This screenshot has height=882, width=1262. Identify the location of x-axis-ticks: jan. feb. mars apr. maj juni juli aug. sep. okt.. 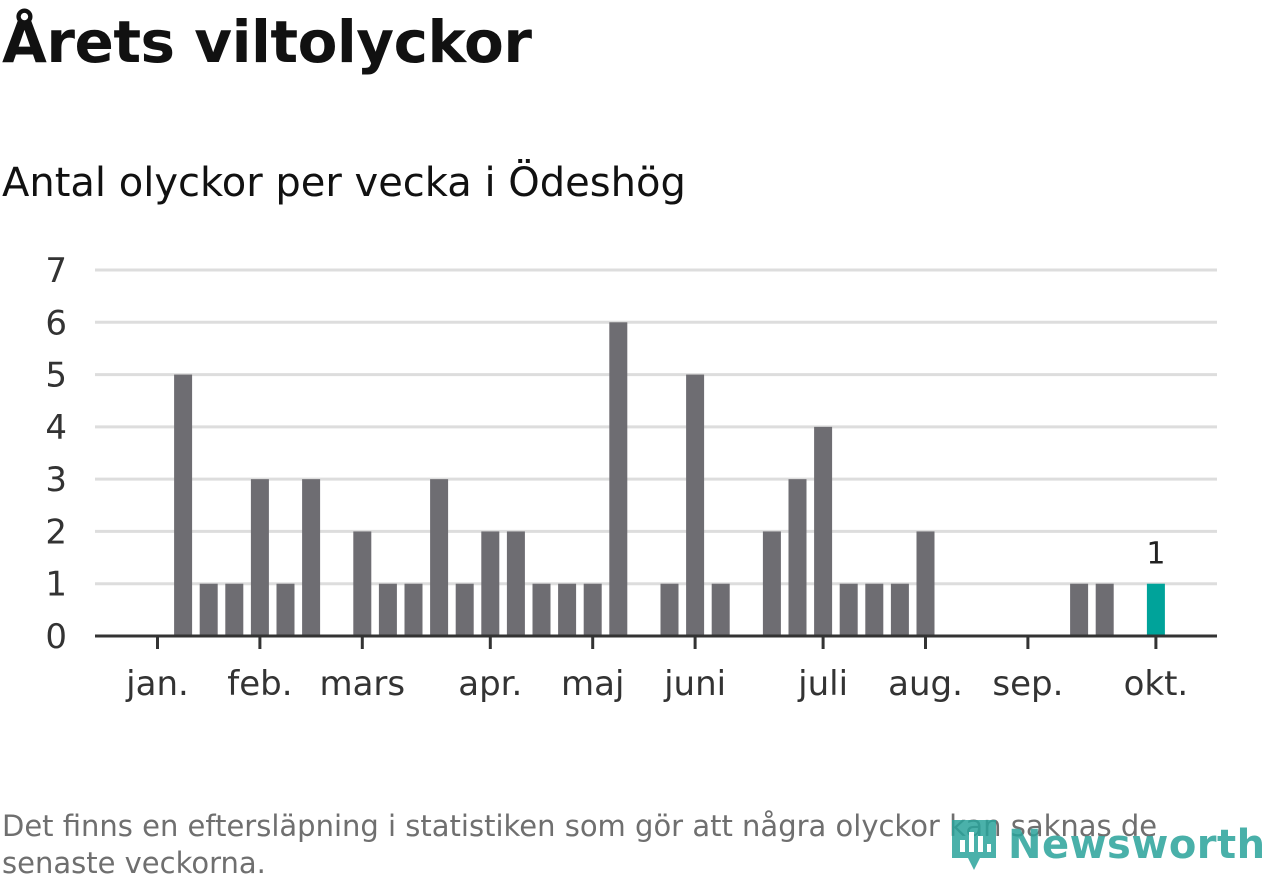
(656, 670).